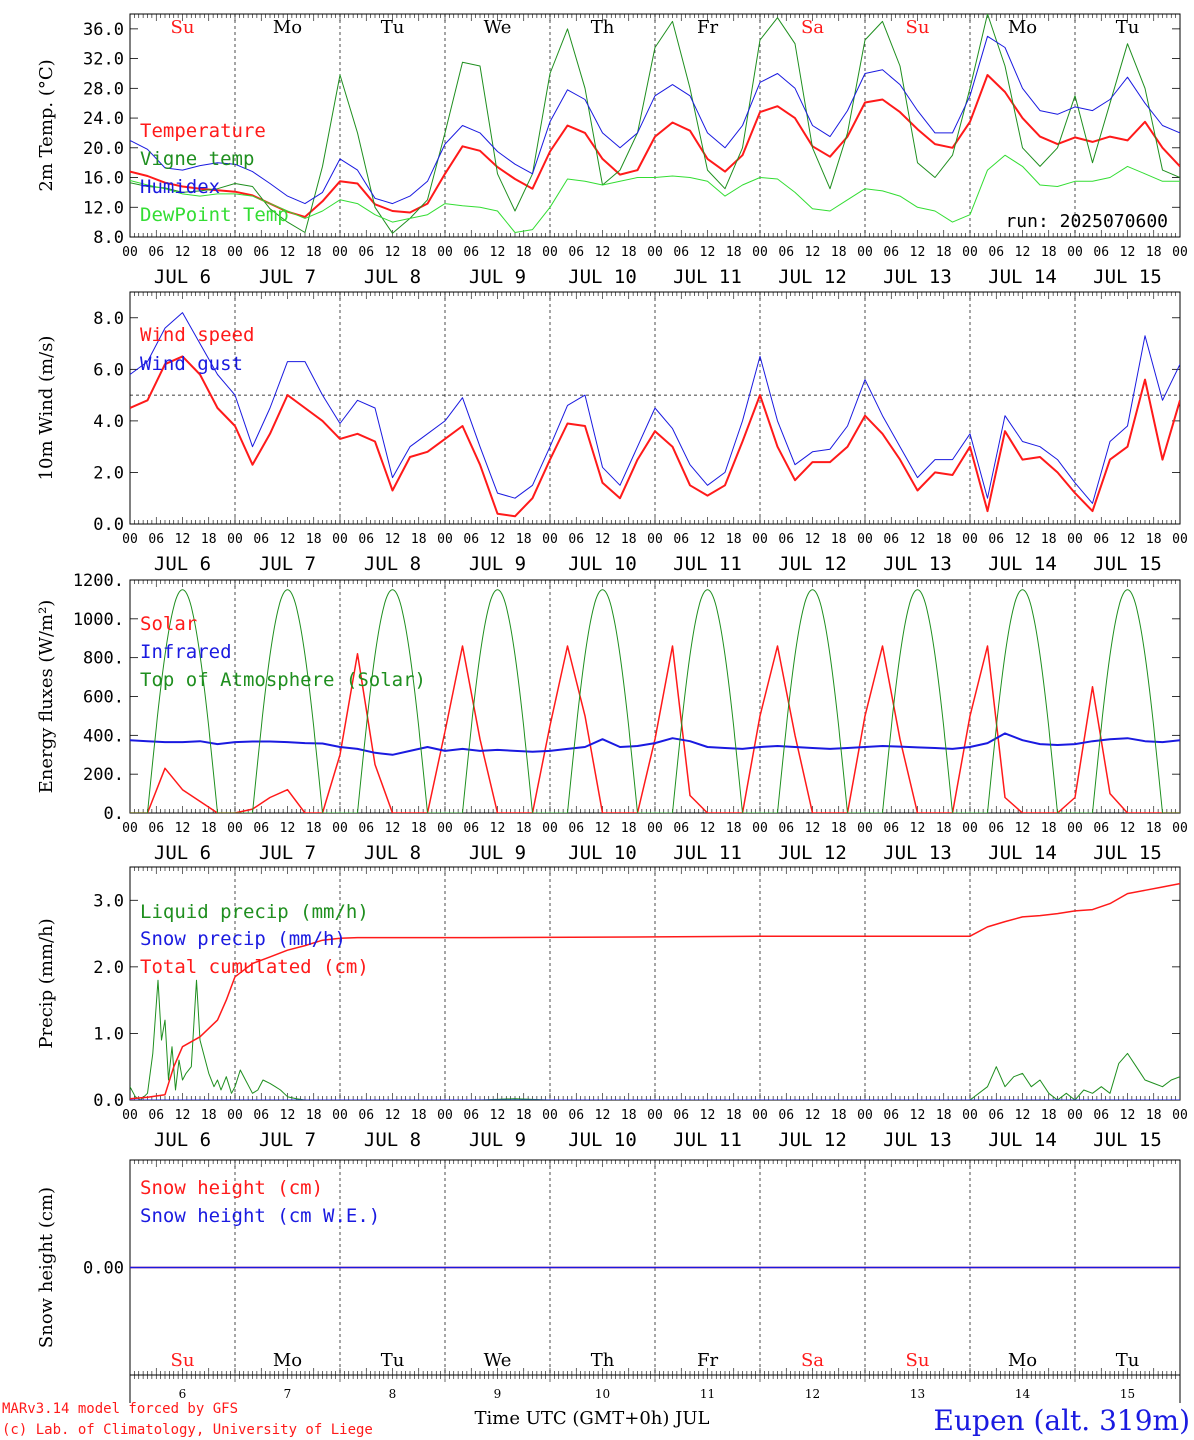 Image resolution: width=1194 pixels, height=1440 pixels. I want to click on series-line-vigne-temp, so click(655, 124).